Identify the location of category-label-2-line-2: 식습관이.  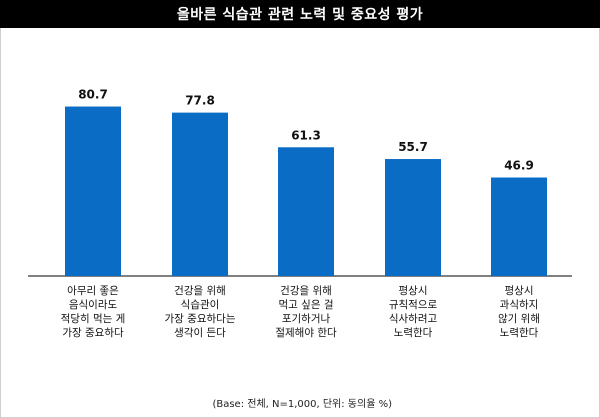
(200, 305).